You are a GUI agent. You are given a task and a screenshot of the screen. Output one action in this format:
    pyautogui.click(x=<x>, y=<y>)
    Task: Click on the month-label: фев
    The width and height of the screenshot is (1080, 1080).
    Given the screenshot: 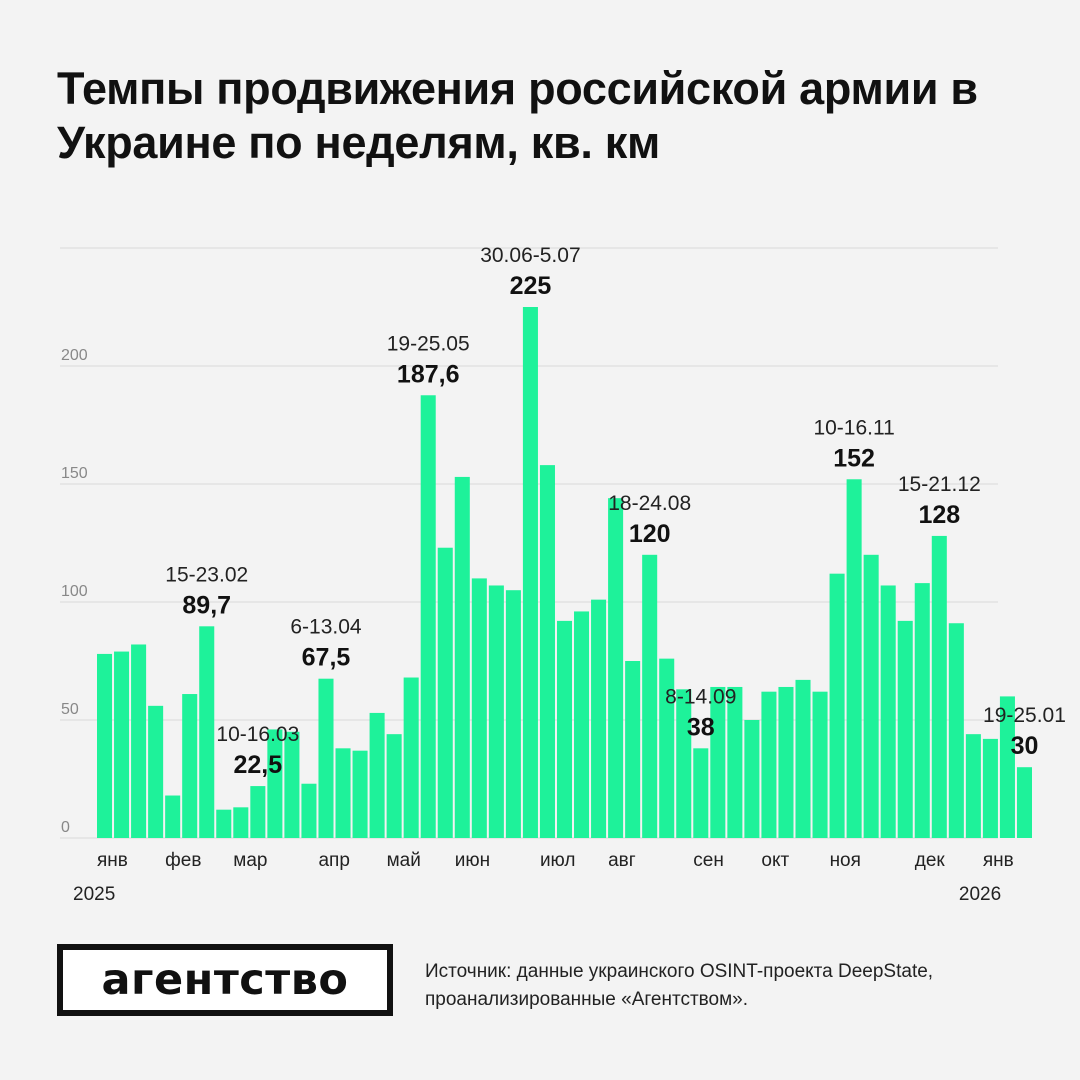 What is the action you would take?
    pyautogui.click(x=183, y=860)
    